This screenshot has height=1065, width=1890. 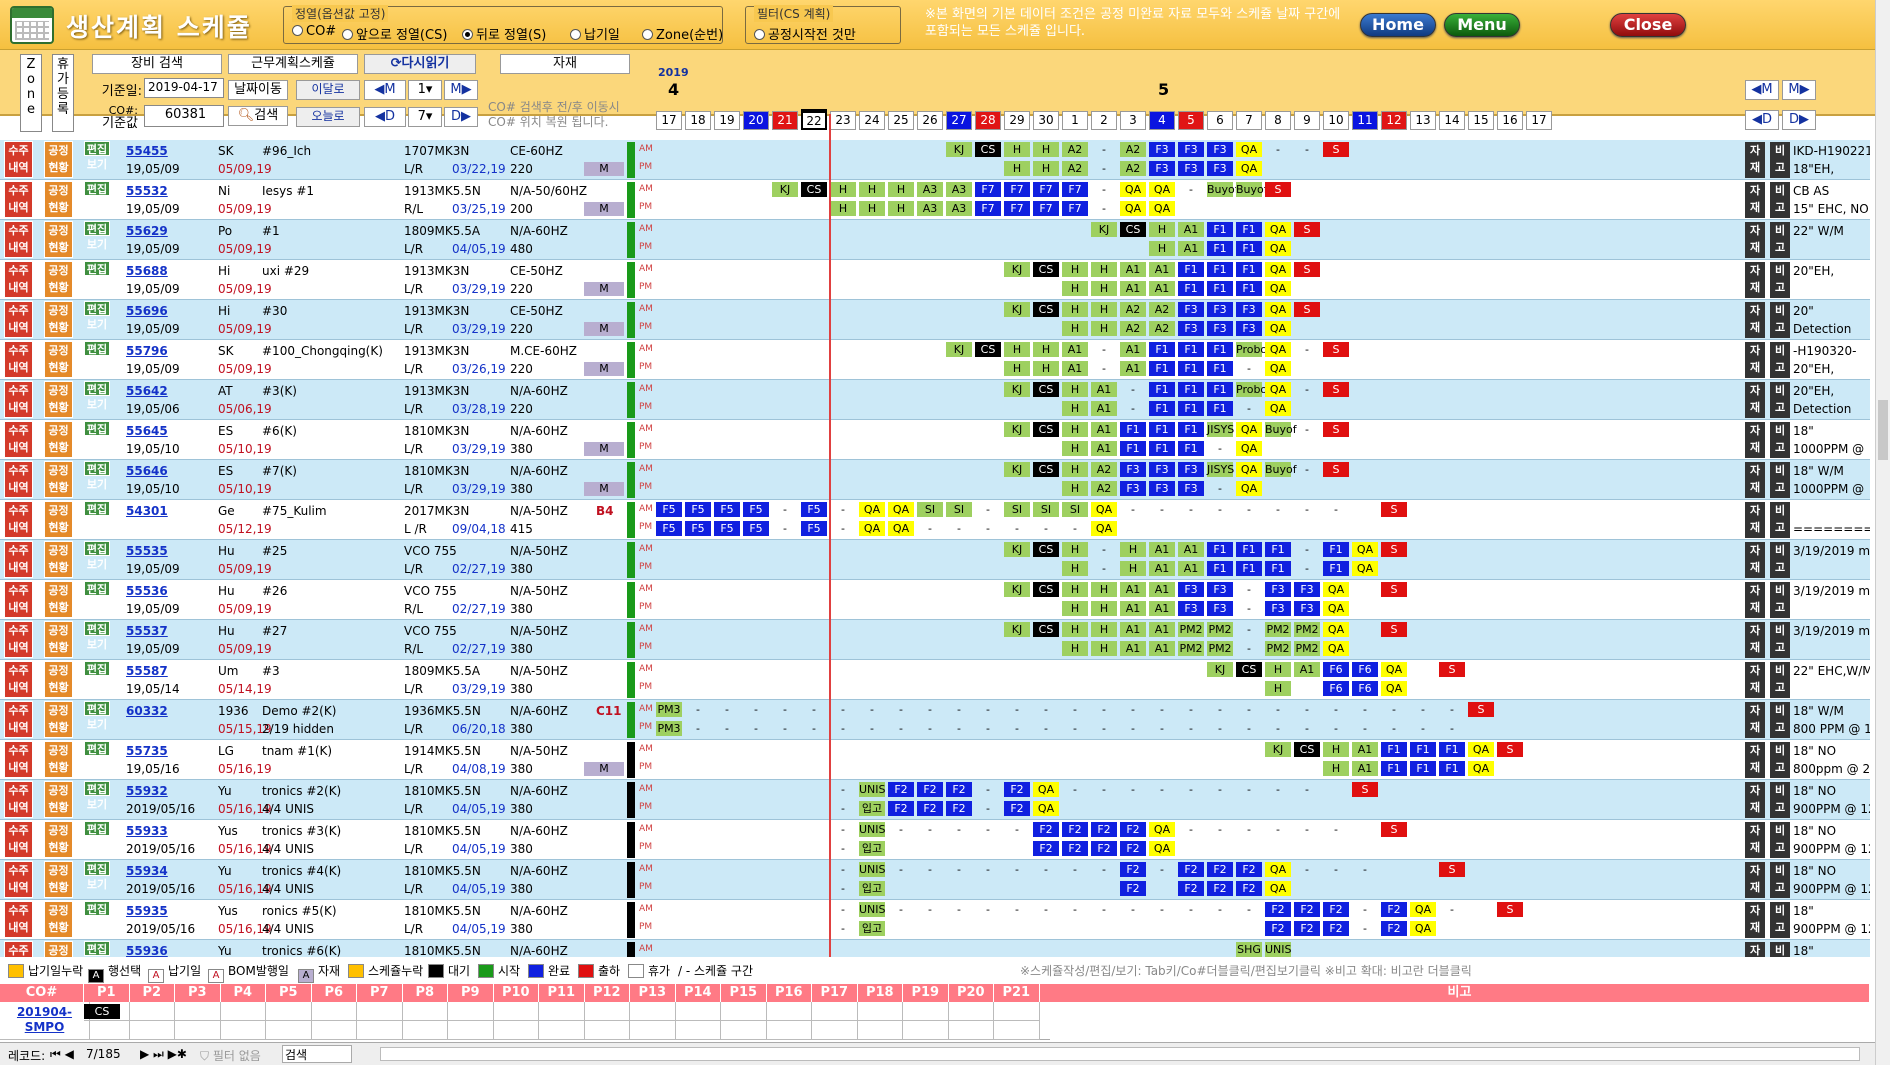 I want to click on co-number: 55688, so click(x=147, y=271).